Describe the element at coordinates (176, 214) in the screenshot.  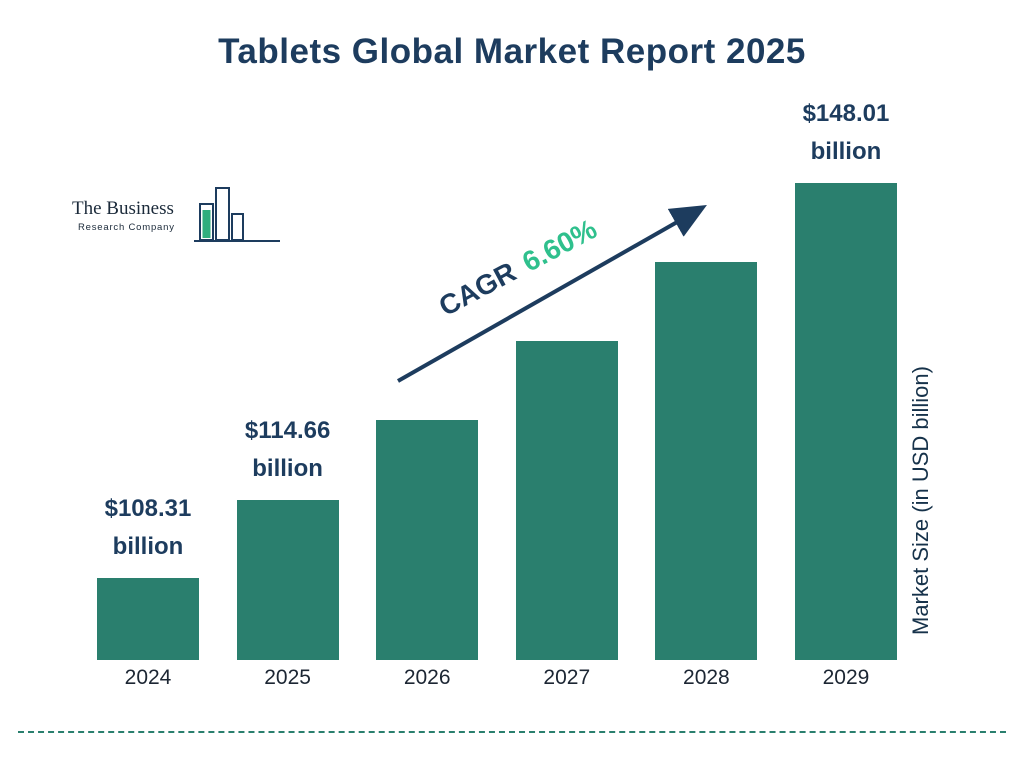
I see `company-logo-graphic: The Business Research Company` at that location.